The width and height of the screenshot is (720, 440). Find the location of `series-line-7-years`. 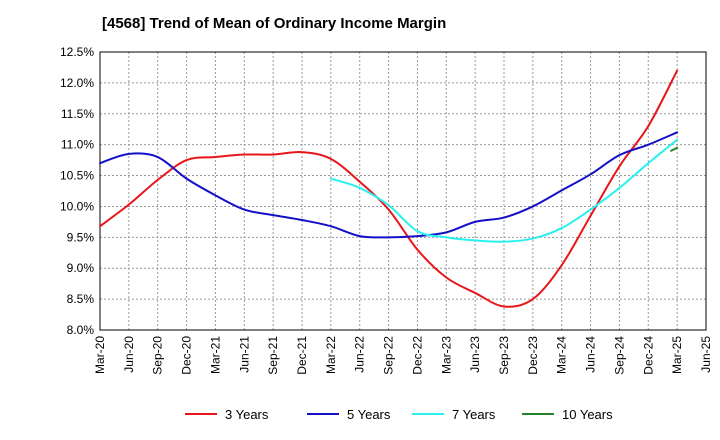

series-line-7-years is located at coordinates (504, 190).